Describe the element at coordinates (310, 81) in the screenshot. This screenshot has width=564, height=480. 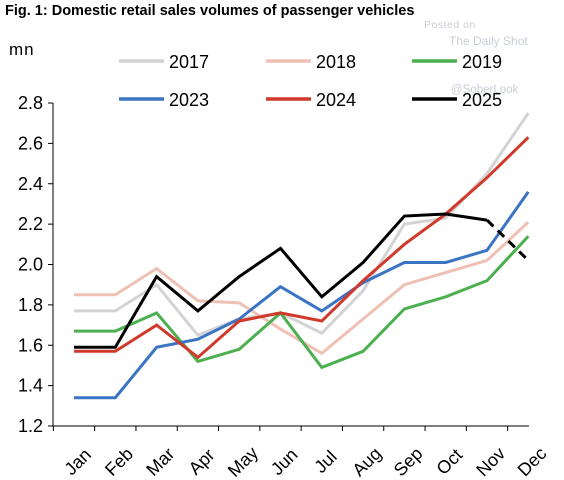
I see `legend: 2017 2018 2019 2023 2024 2025` at that location.